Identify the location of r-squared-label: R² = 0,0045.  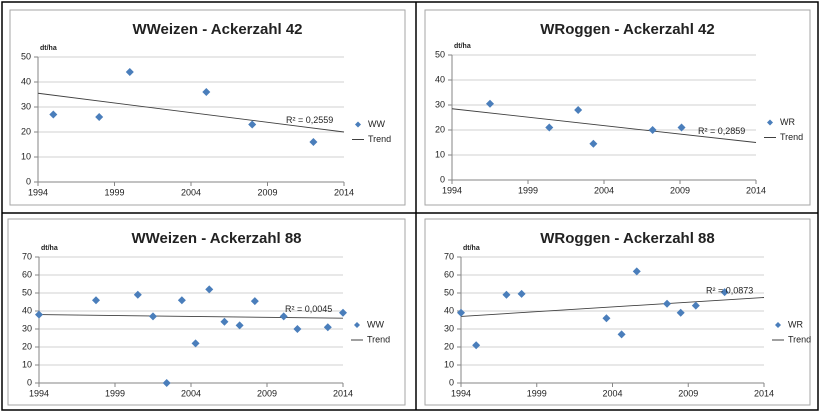
(308, 309).